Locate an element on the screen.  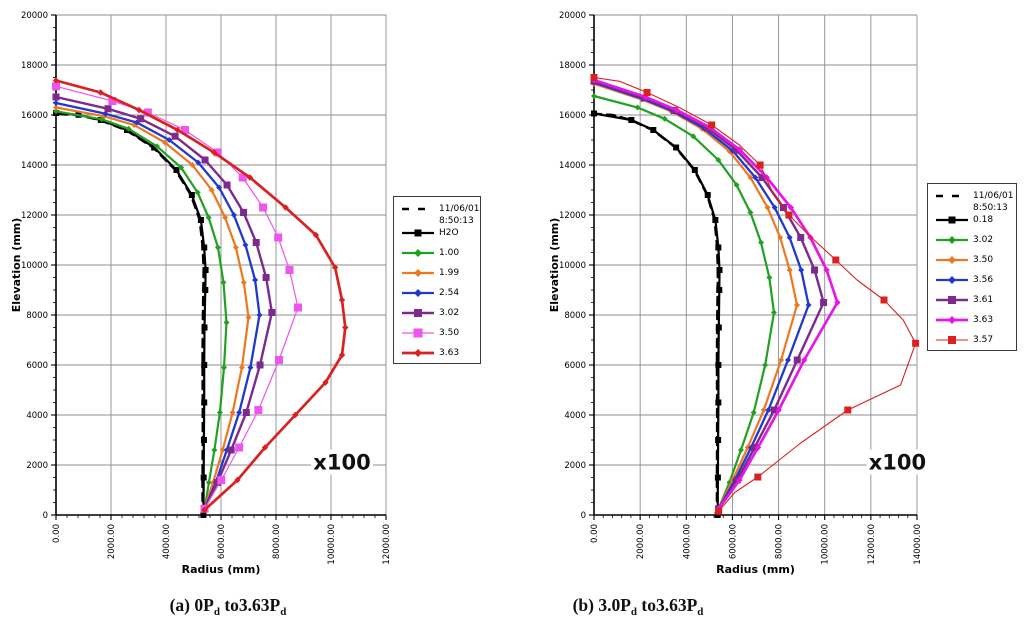
svg-text: 8000.00 is located at coordinates (780, 541).